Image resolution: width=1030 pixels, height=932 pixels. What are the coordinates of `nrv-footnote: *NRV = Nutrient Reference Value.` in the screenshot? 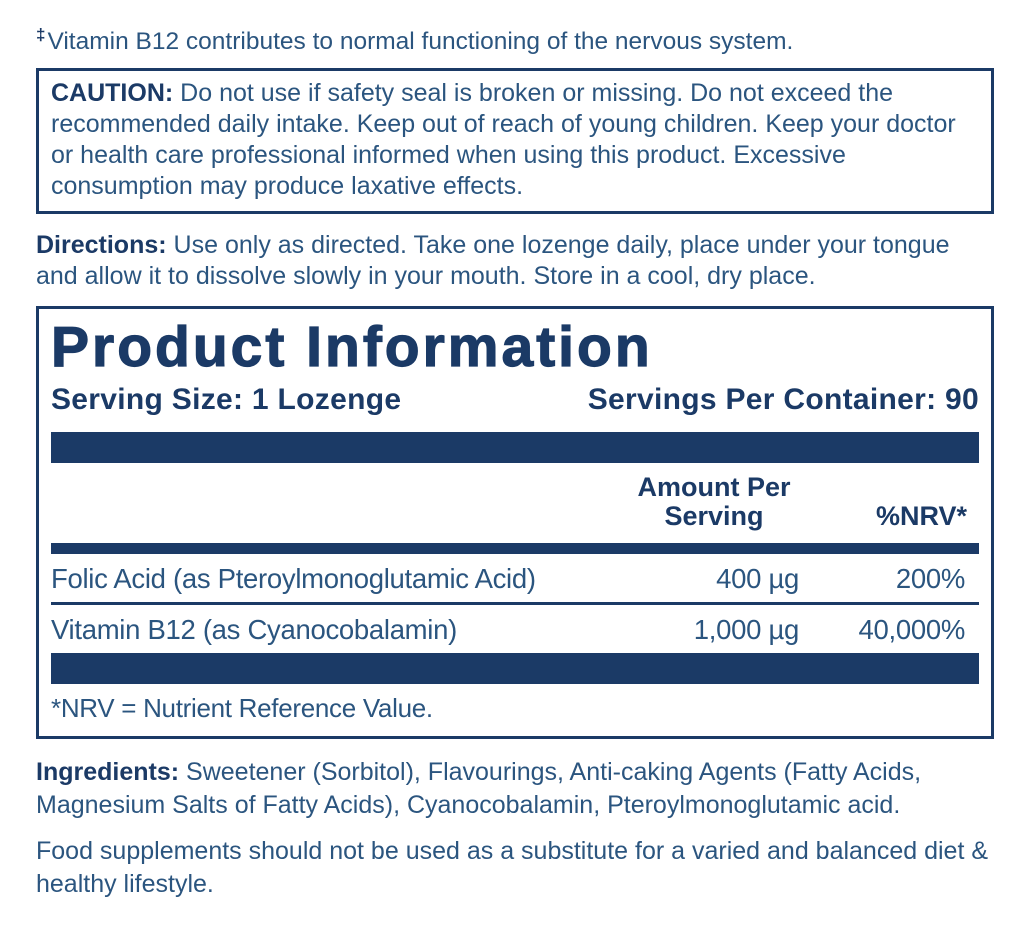 It's located at (242, 708).